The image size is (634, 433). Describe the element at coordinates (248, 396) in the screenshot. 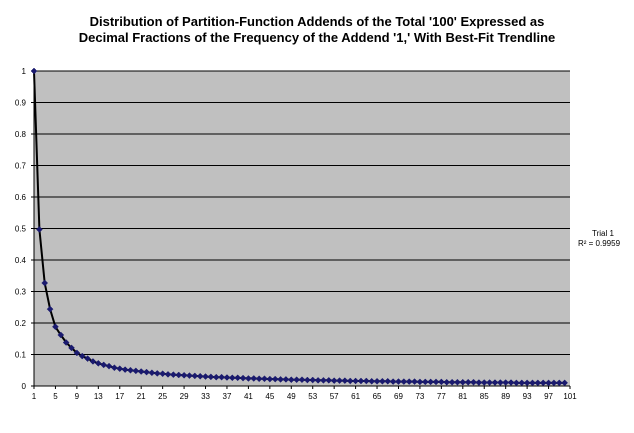

I see `x-tick-label: 41` at that location.